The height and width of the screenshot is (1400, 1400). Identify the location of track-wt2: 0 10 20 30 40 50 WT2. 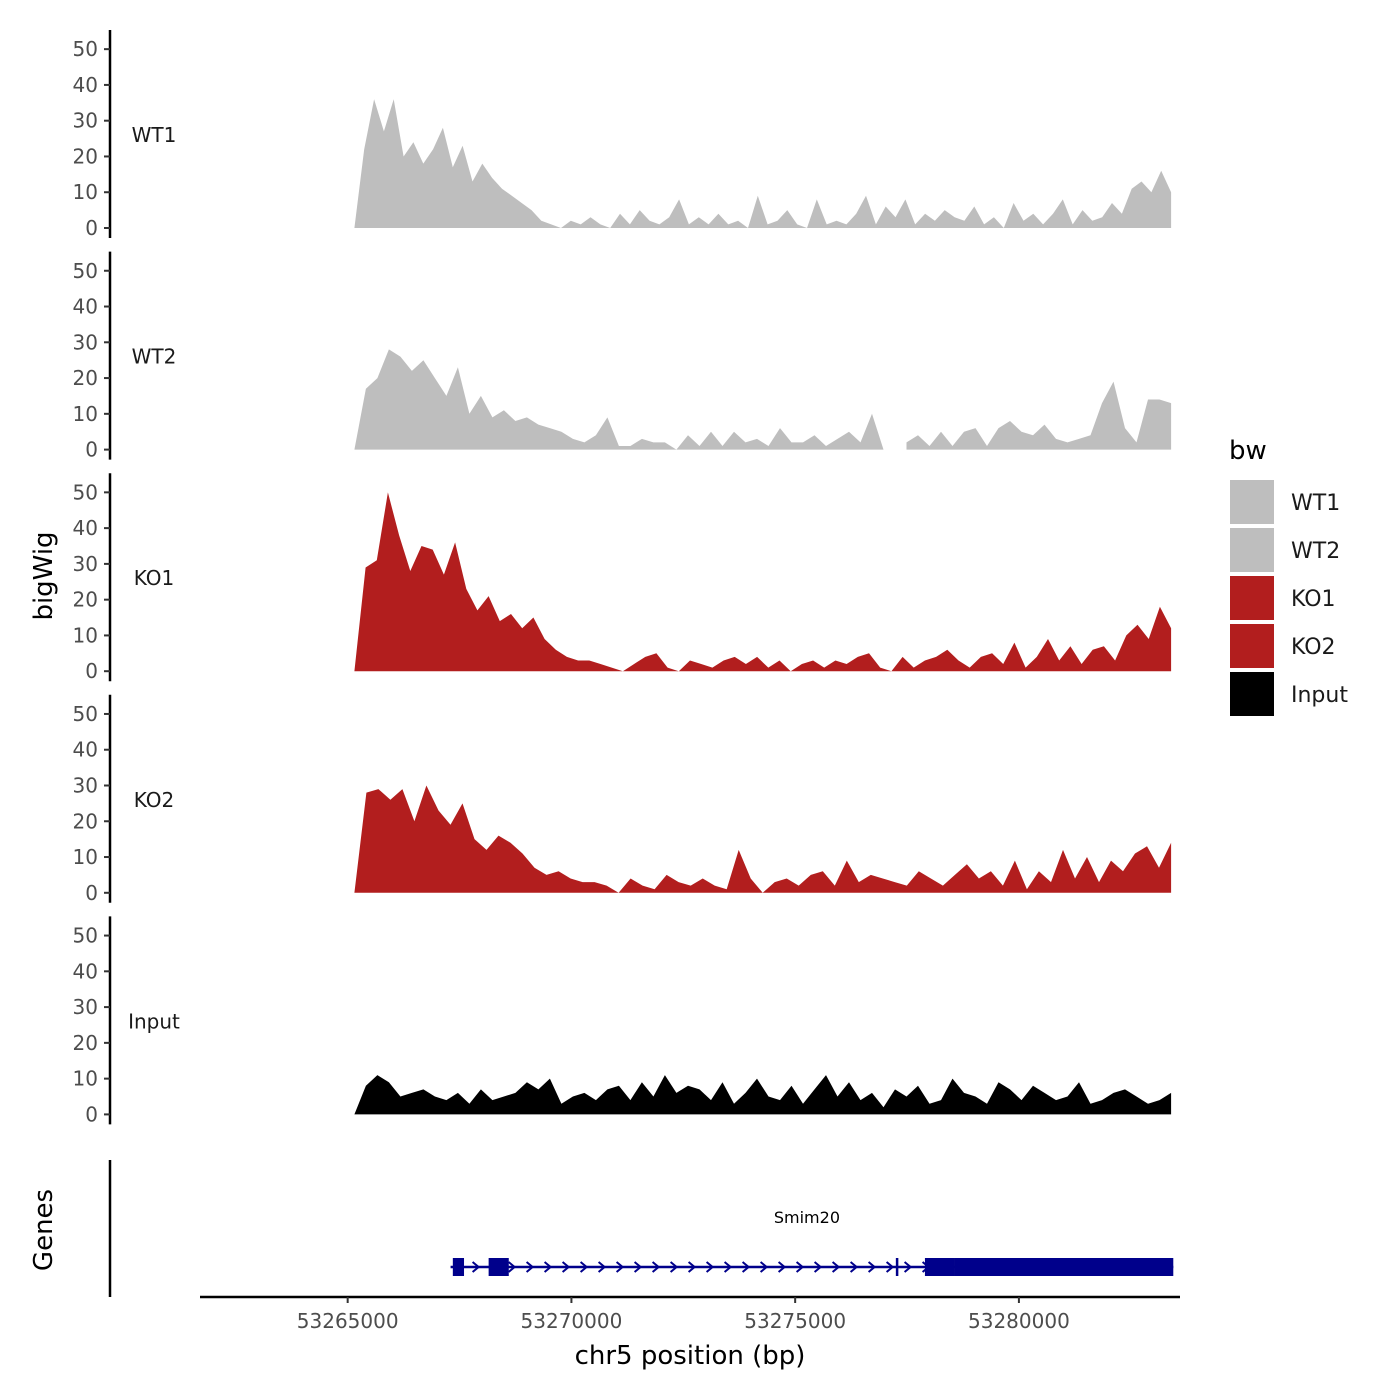
(622, 356).